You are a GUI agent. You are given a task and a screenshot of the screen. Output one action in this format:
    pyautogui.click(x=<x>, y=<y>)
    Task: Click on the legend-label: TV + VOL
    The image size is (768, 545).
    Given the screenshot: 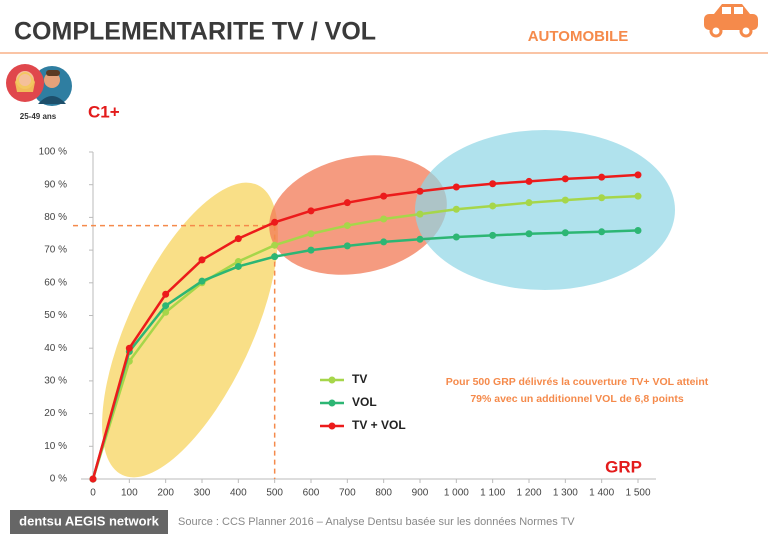 What is the action you would take?
    pyautogui.click(x=379, y=425)
    